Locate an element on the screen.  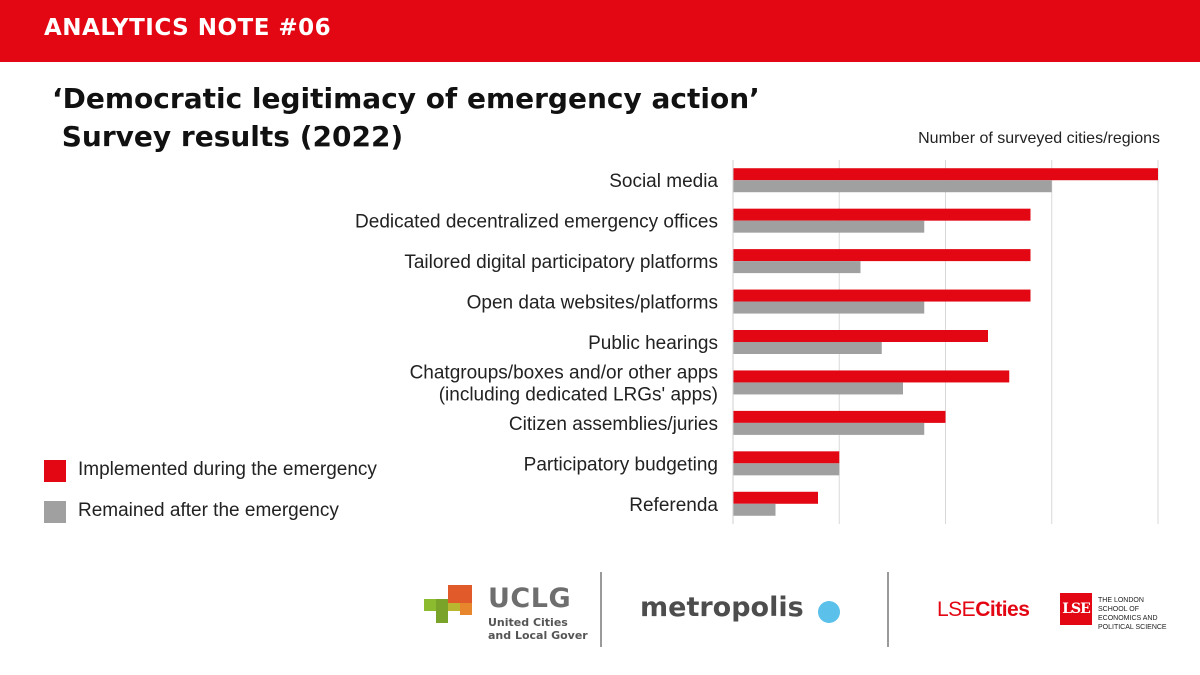
legend-label-implemented: Implemented during the emergency is located at coordinates (227, 469).